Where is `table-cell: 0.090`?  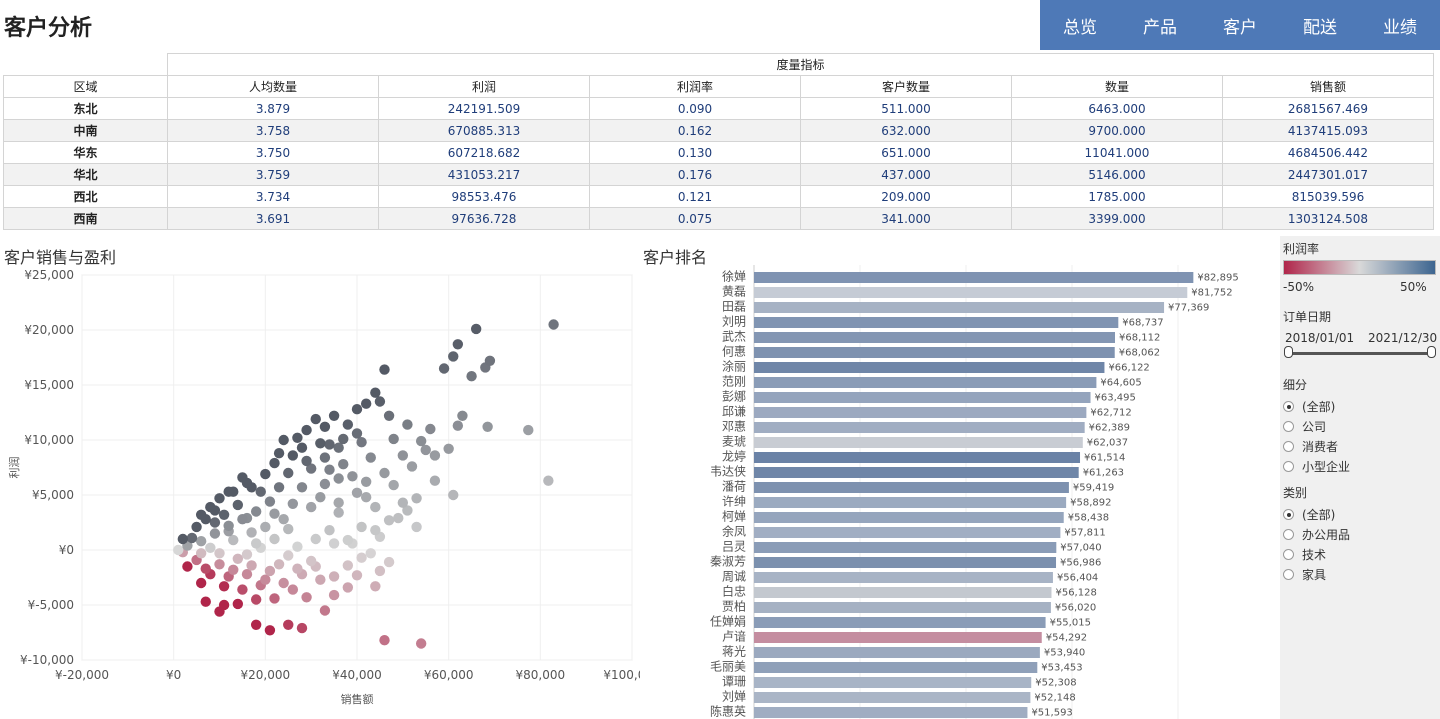 table-cell: 0.090 is located at coordinates (695, 108).